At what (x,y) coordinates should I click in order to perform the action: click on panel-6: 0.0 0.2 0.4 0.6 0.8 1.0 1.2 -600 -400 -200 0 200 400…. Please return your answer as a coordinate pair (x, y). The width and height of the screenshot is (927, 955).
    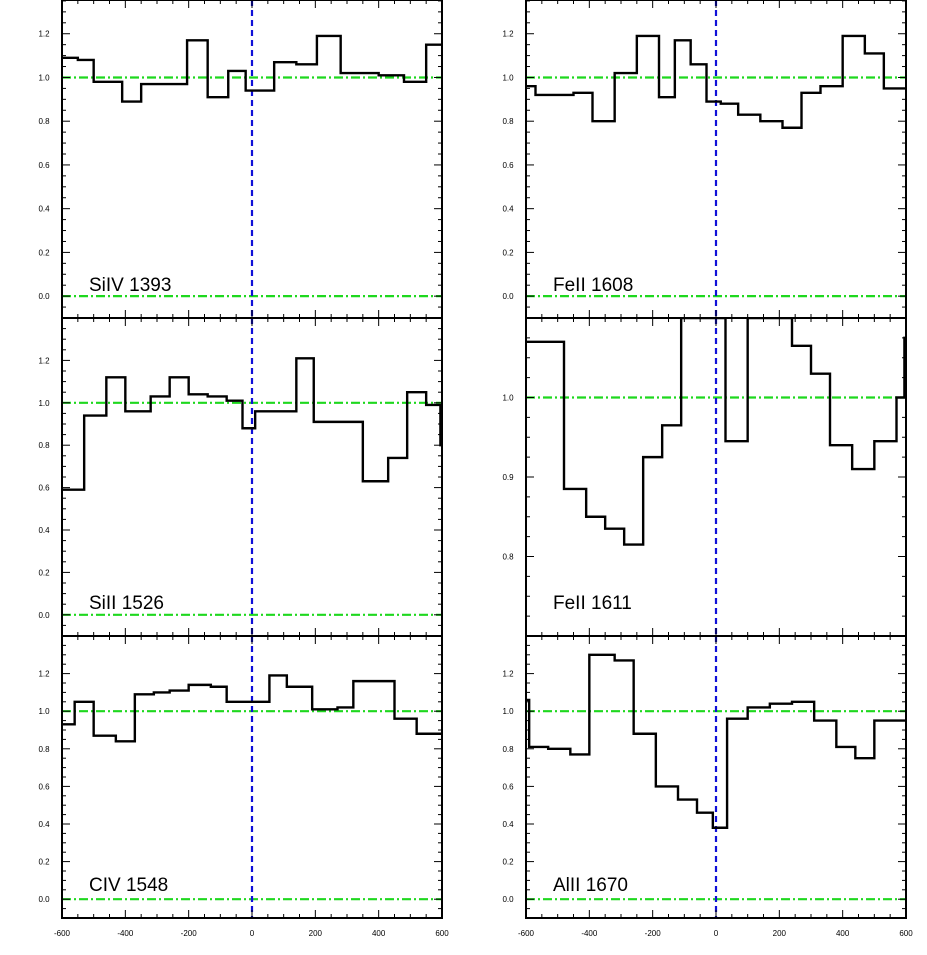
    Looking at the image, I should click on (707, 786).